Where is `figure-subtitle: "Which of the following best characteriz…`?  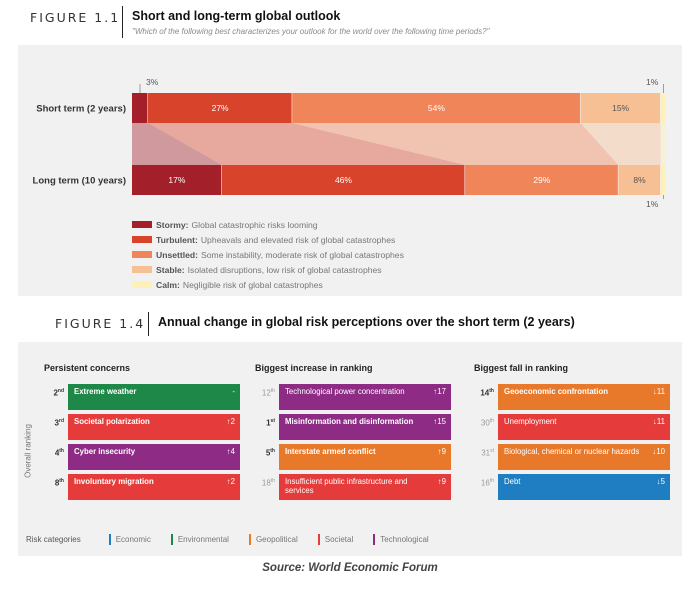 figure-subtitle: "Which of the following best characteriz… is located at coordinates (311, 31).